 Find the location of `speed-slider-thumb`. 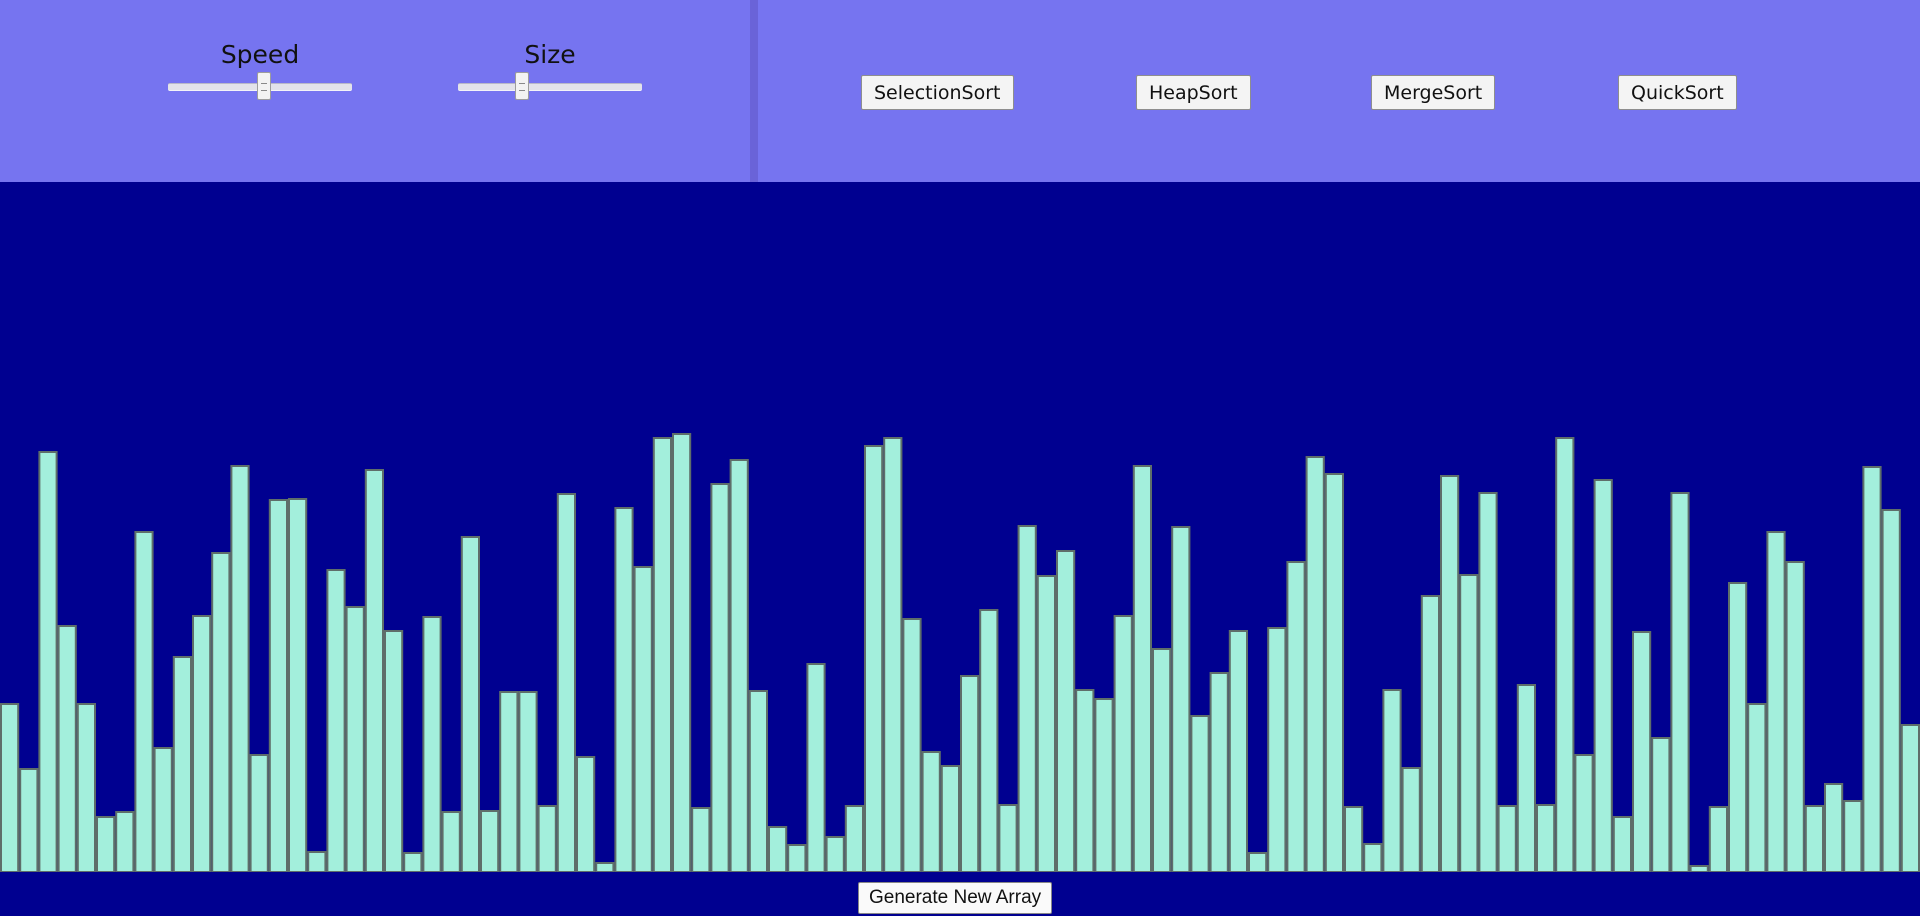

speed-slider-thumb is located at coordinates (263, 86).